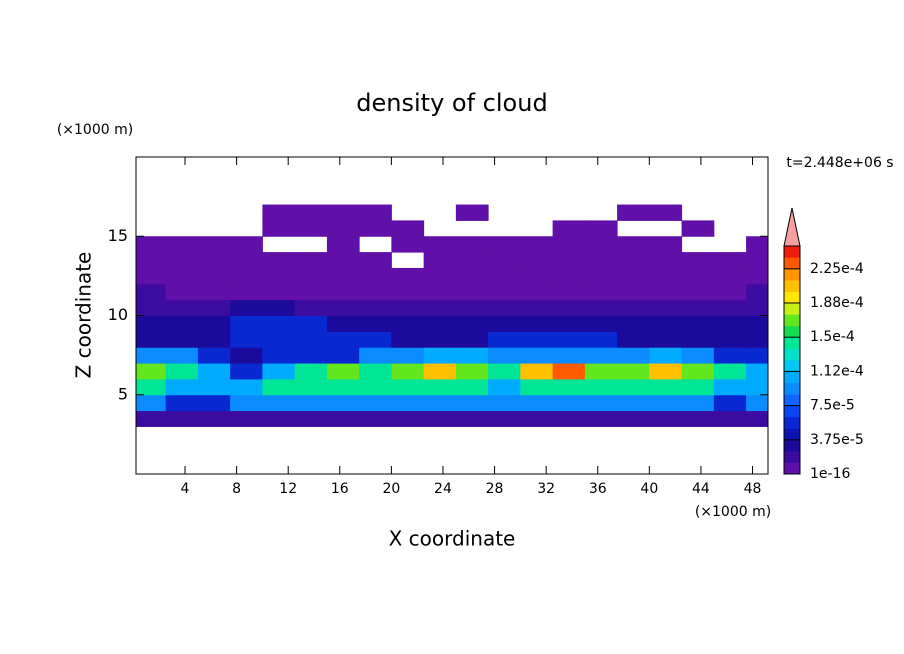 This screenshot has width=904, height=654. What do you see at coordinates (701, 489) in the screenshot?
I see `x-tick-label: 44` at bounding box center [701, 489].